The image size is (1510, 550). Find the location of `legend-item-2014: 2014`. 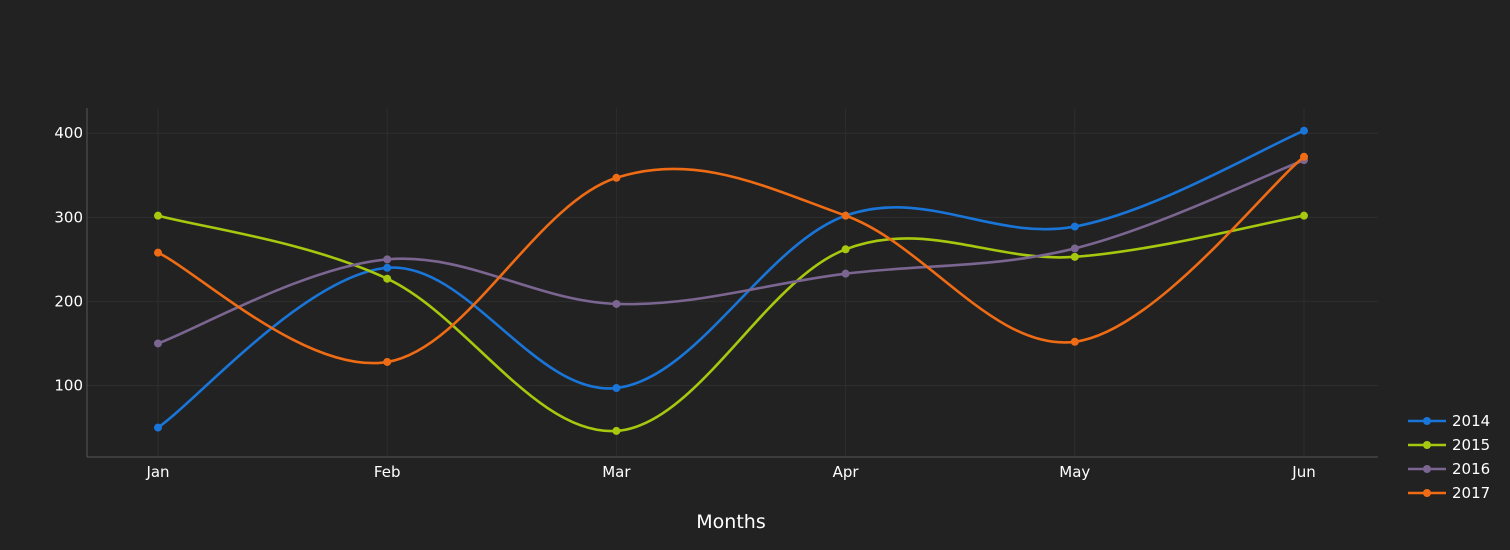

legend-item-2014: 2014 is located at coordinates (1449, 421).